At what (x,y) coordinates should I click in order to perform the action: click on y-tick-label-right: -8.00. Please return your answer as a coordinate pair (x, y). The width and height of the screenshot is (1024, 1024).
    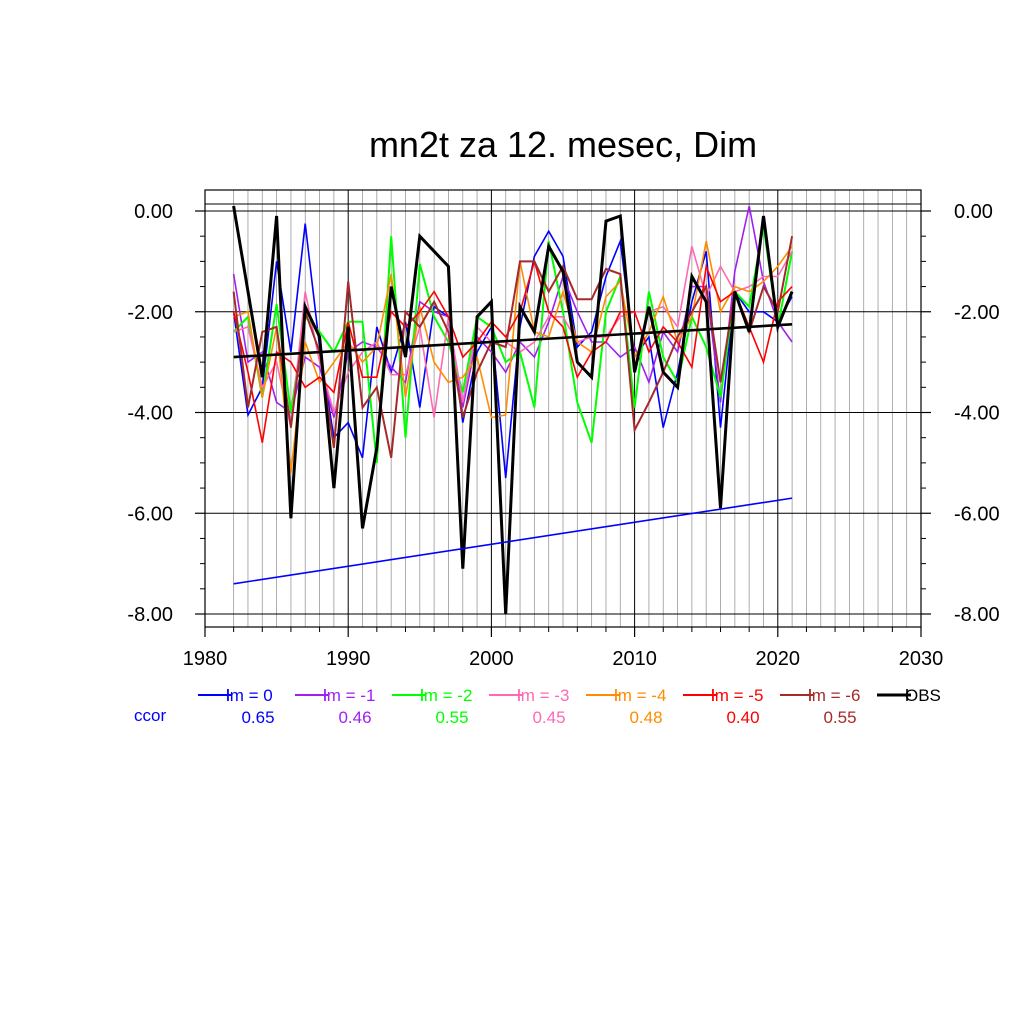
    Looking at the image, I should click on (977, 615).